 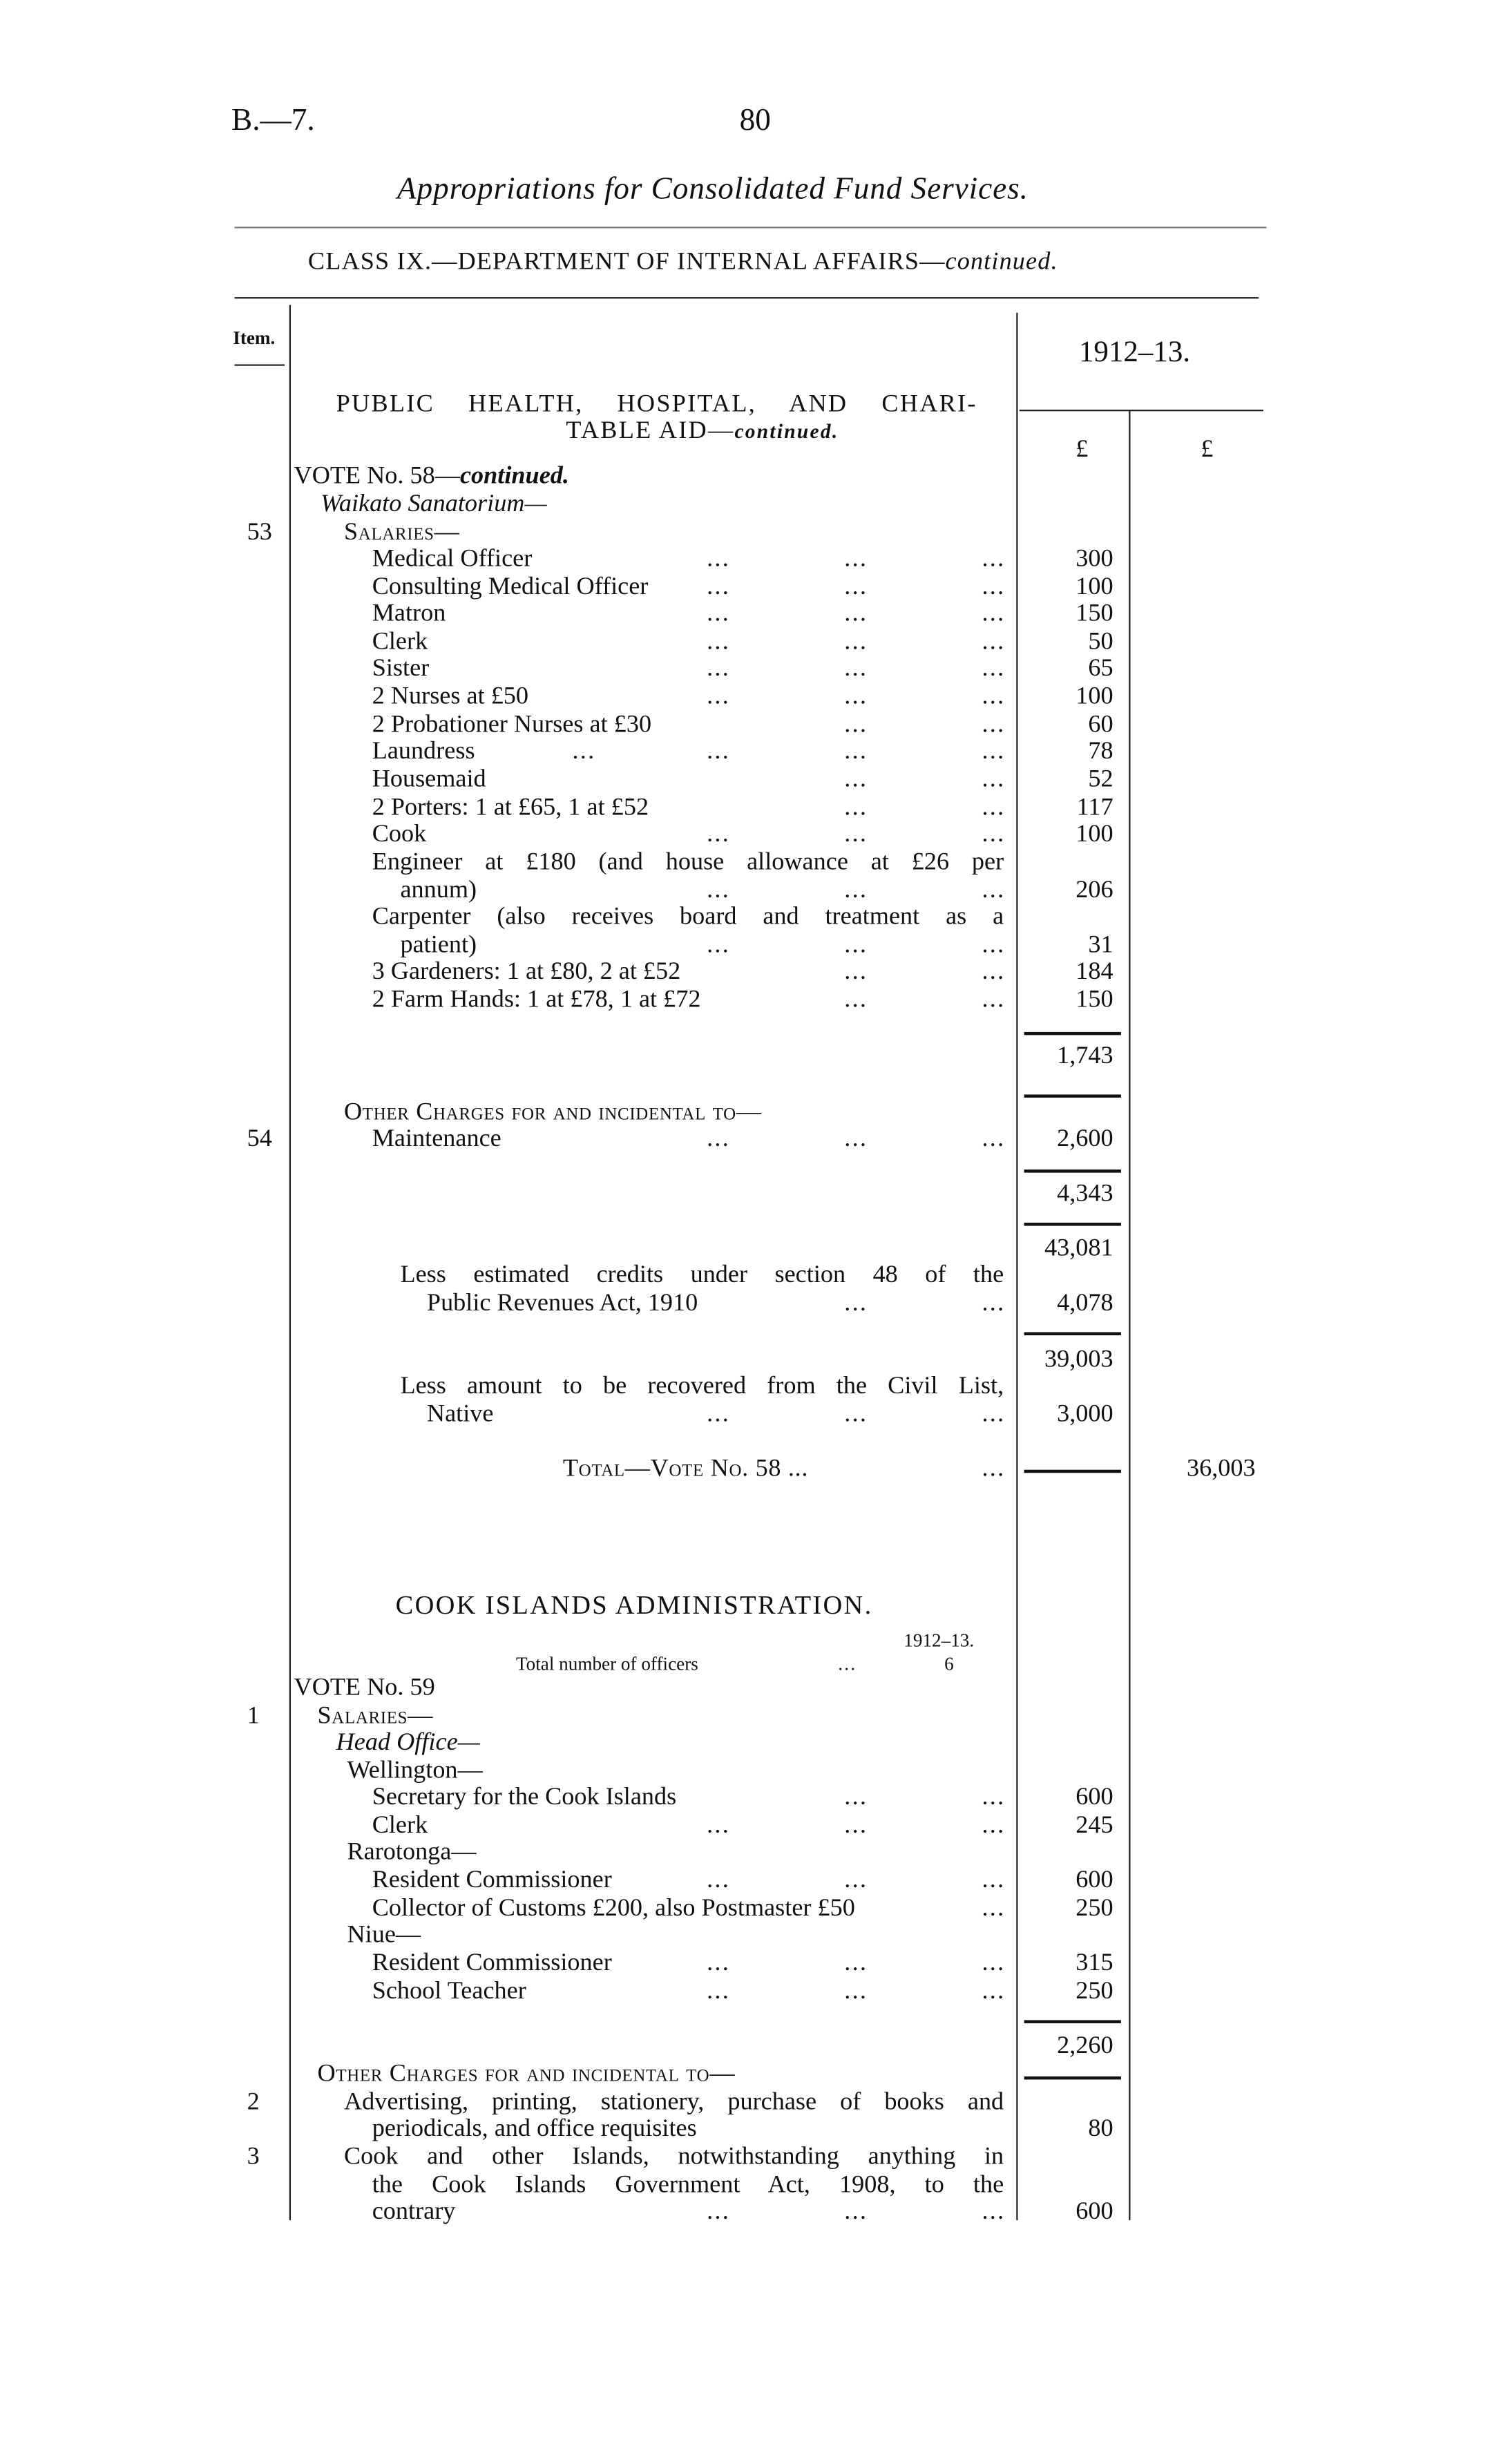 I want to click on row-text: Native, so click(x=460, y=1415).